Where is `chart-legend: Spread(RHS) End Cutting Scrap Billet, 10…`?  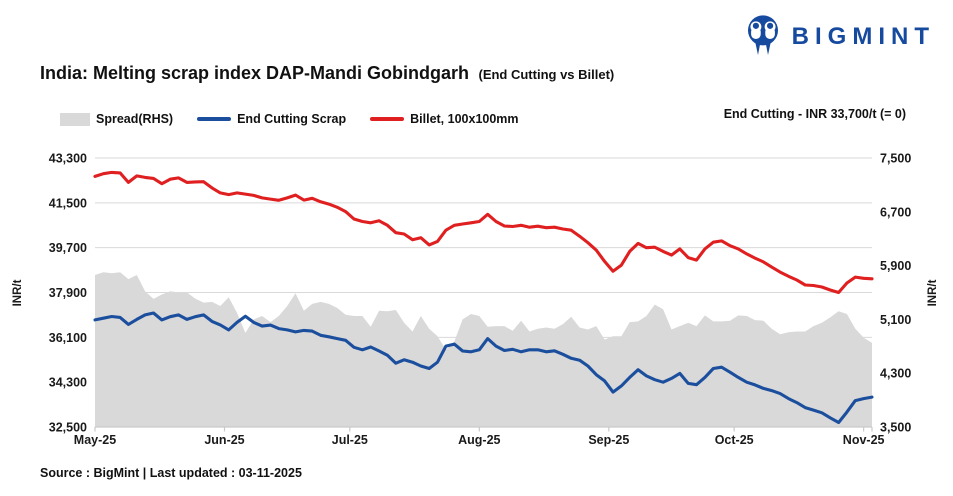 chart-legend: Spread(RHS) End Cutting Scrap Billet, 10… is located at coordinates (289, 119).